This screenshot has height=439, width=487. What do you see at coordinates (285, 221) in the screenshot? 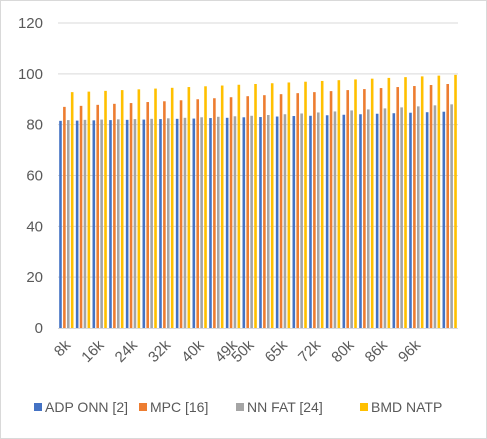
I see `bar-nn-fat-24-65k` at bounding box center [285, 221].